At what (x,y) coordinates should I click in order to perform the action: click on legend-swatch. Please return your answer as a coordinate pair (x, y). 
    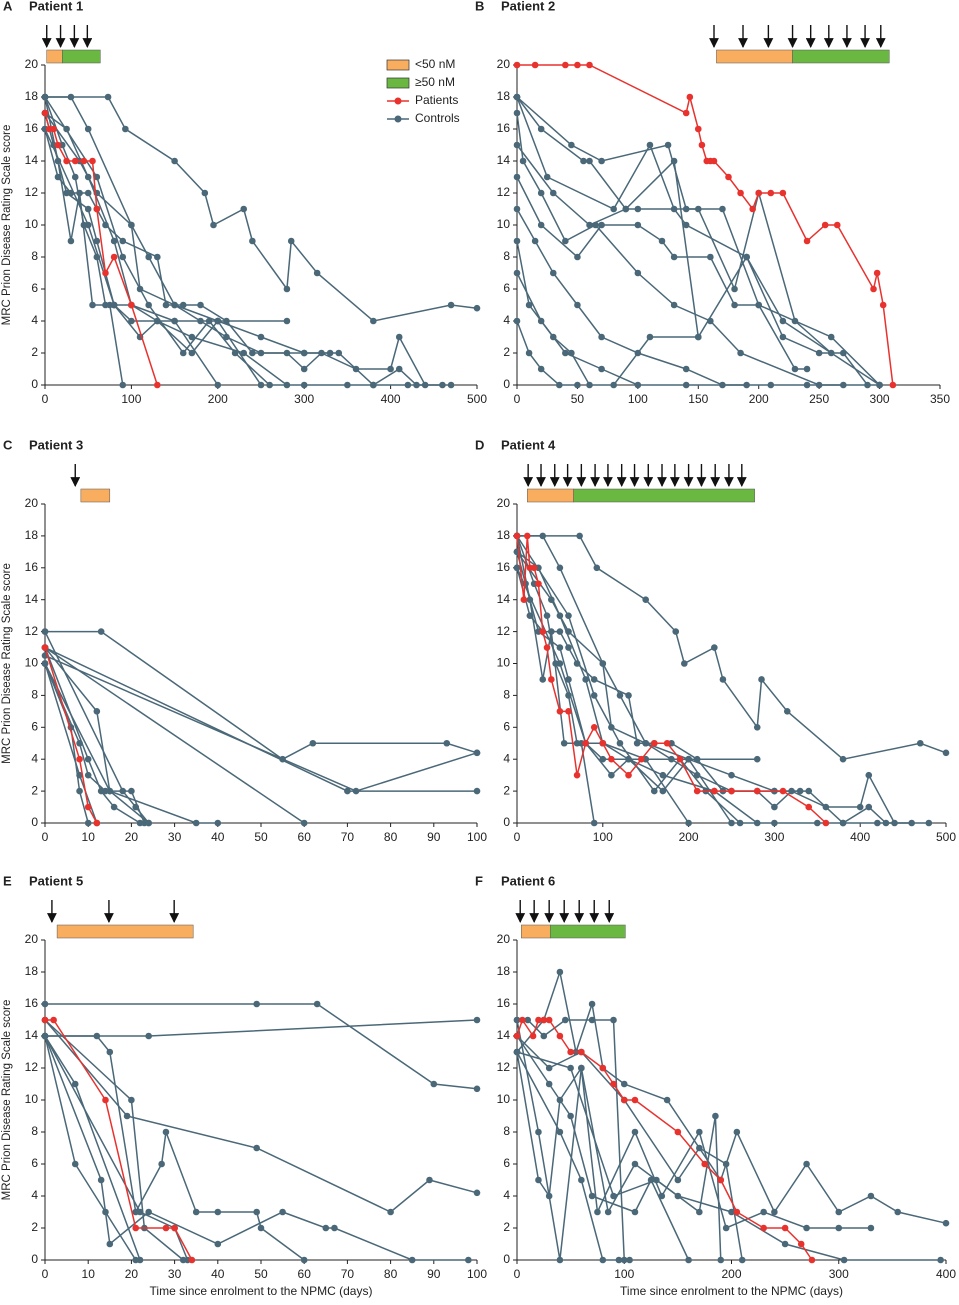
    Looking at the image, I should click on (398, 119).